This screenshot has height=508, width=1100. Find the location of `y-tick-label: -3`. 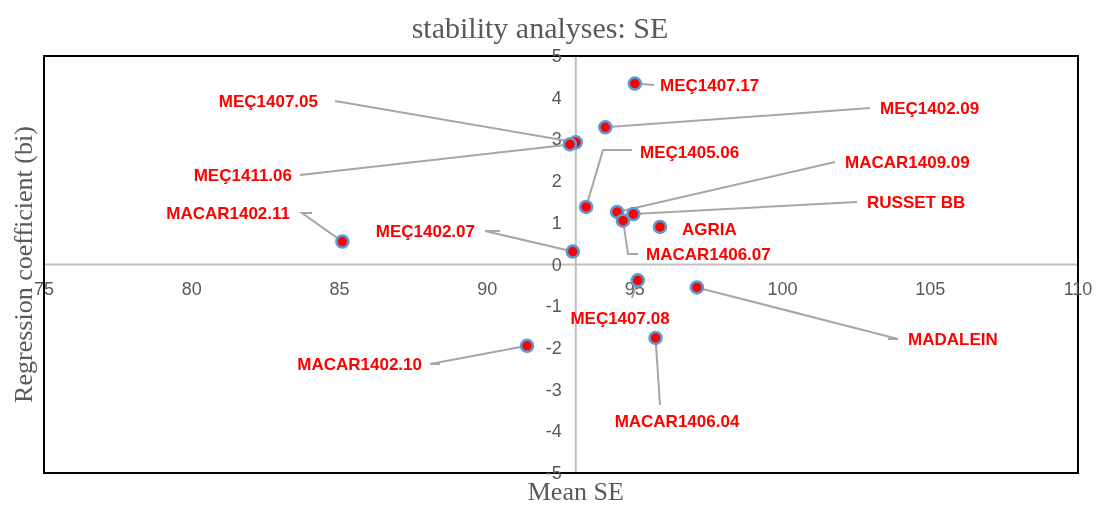

y-tick-label: -3 is located at coordinates (553, 389).